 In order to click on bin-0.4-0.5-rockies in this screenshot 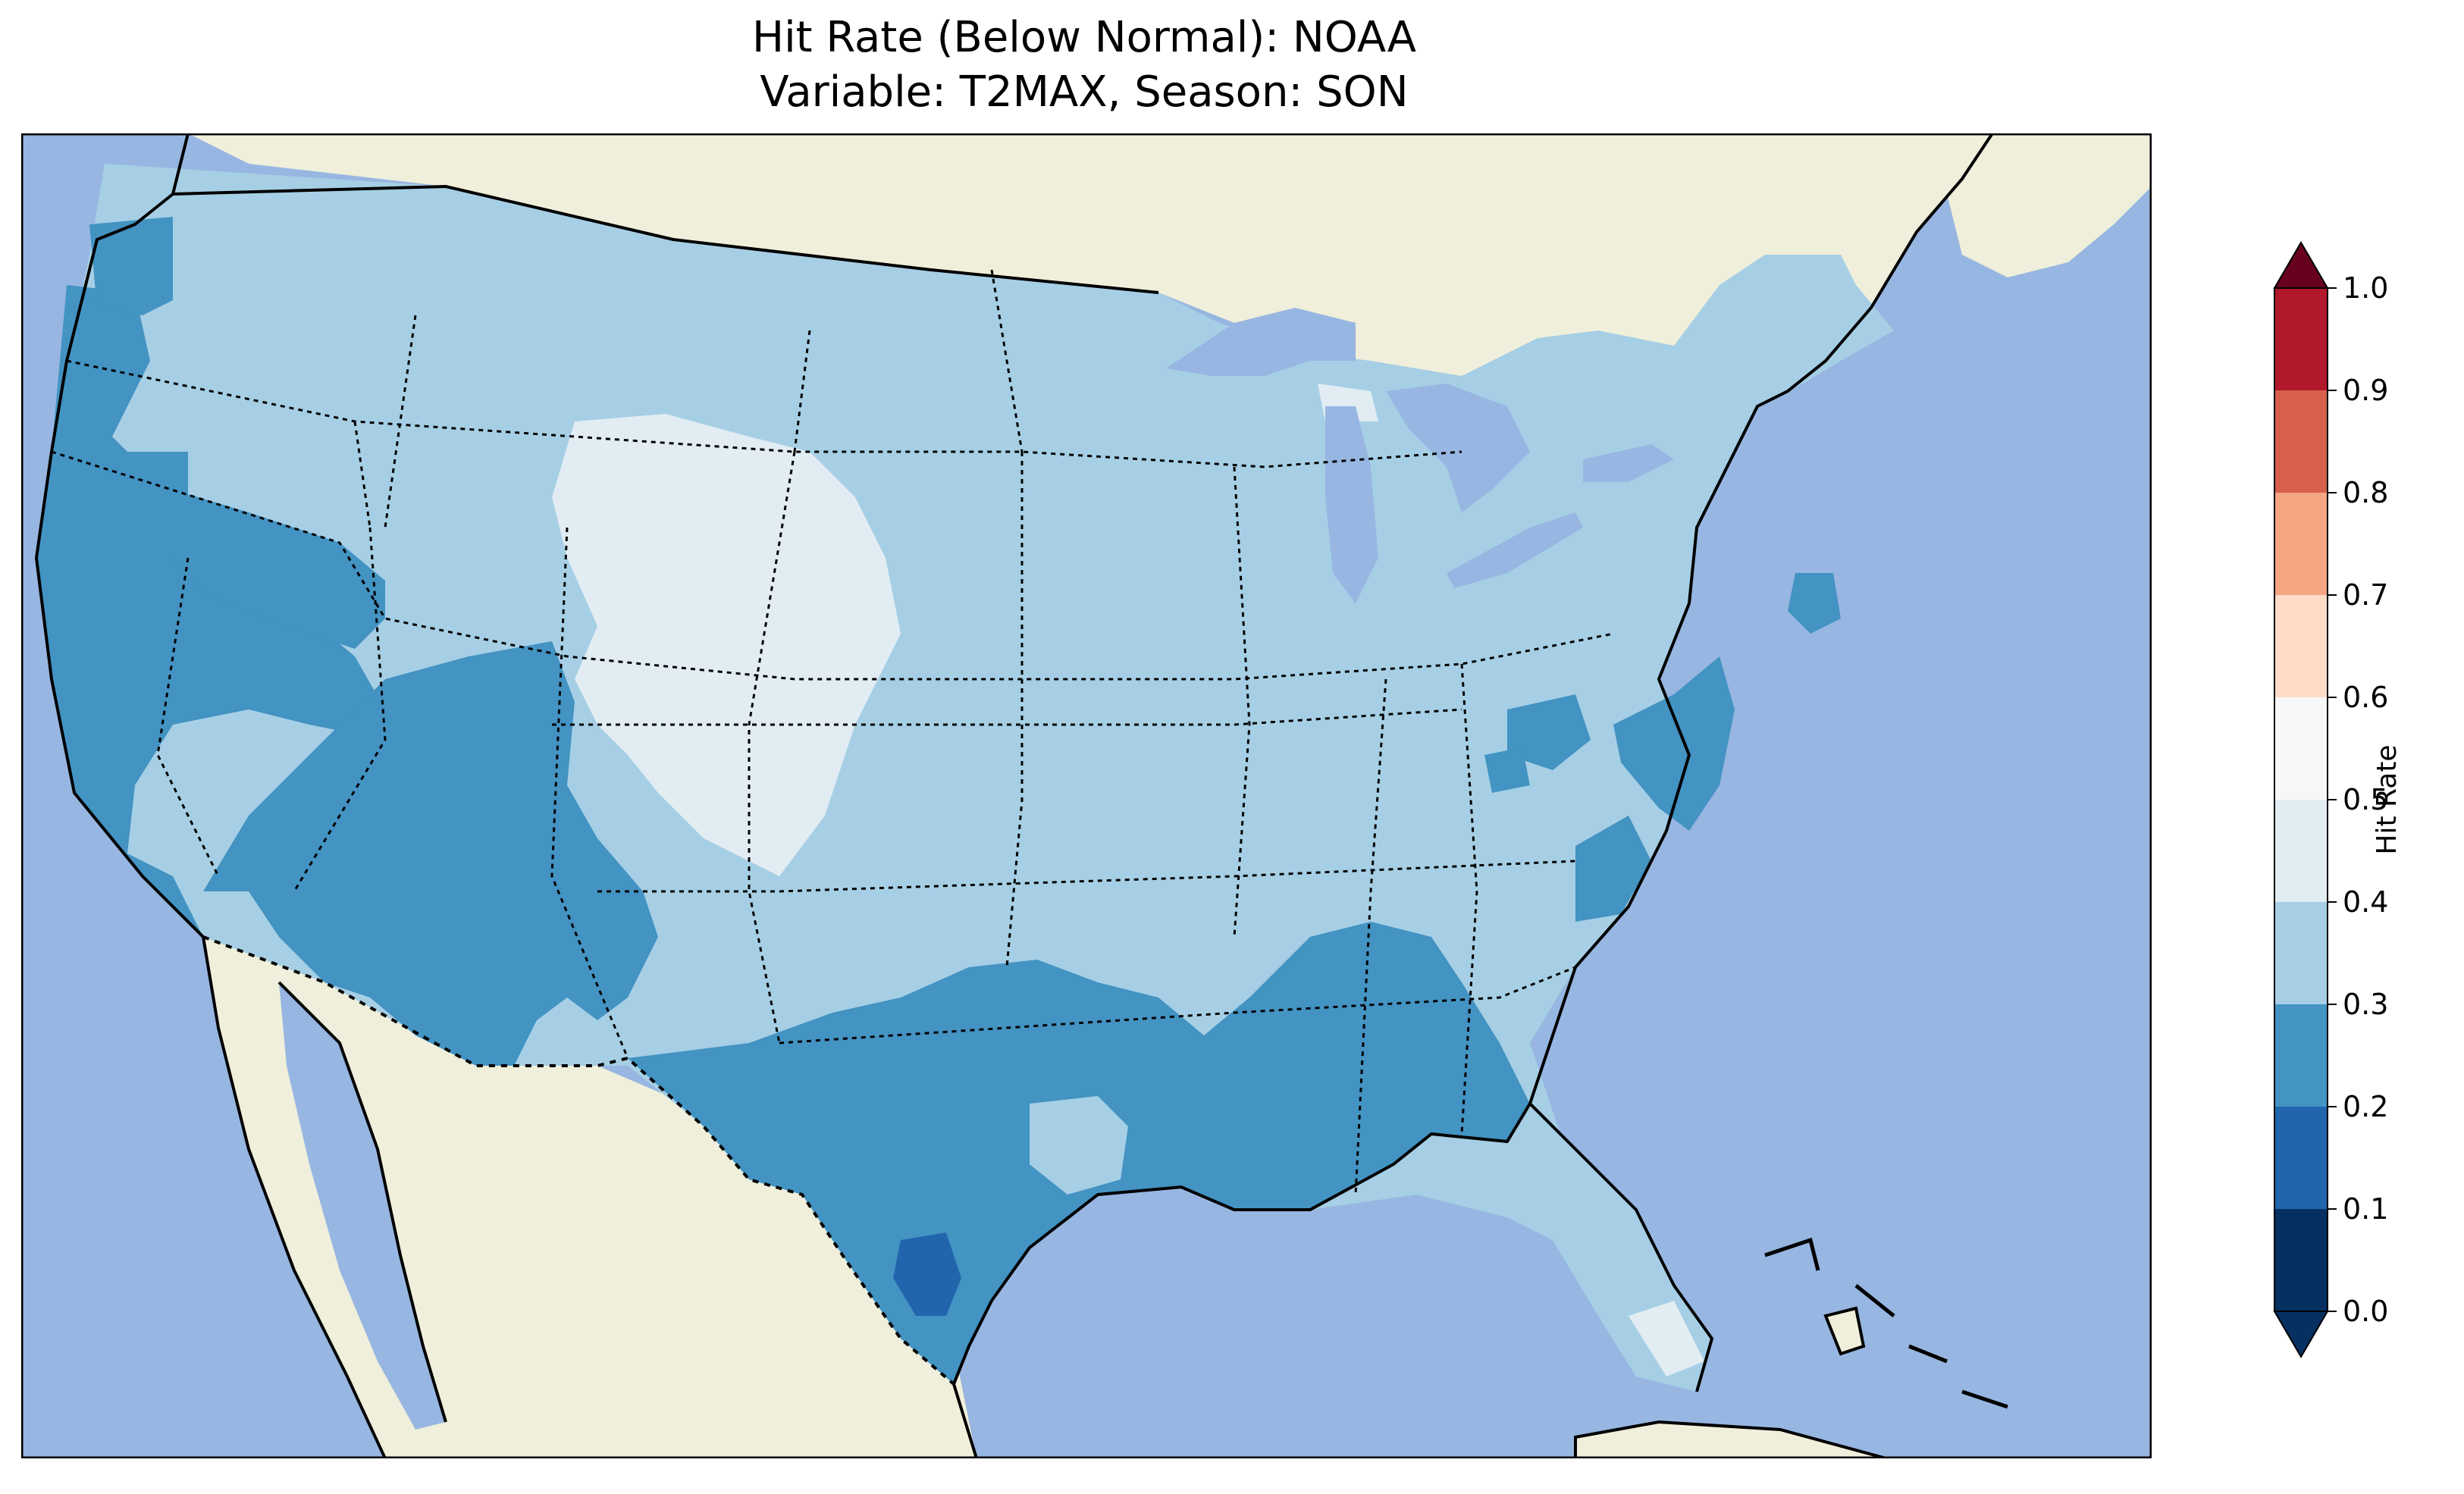, I will do `click(726, 645)`.